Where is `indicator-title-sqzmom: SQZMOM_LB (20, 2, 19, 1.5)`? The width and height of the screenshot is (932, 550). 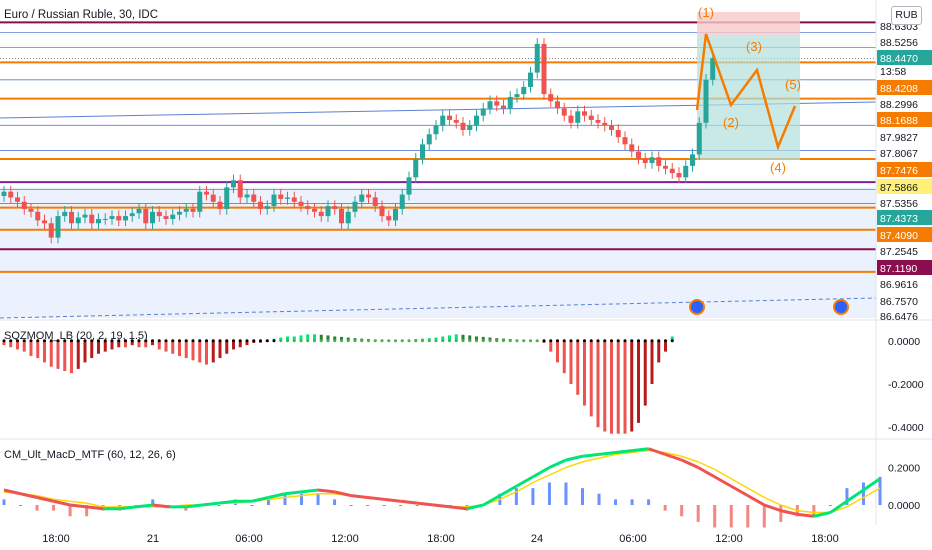
indicator-title-sqzmom: SQZMOM_LB (20, 2, 19, 1.5) is located at coordinates (76, 336).